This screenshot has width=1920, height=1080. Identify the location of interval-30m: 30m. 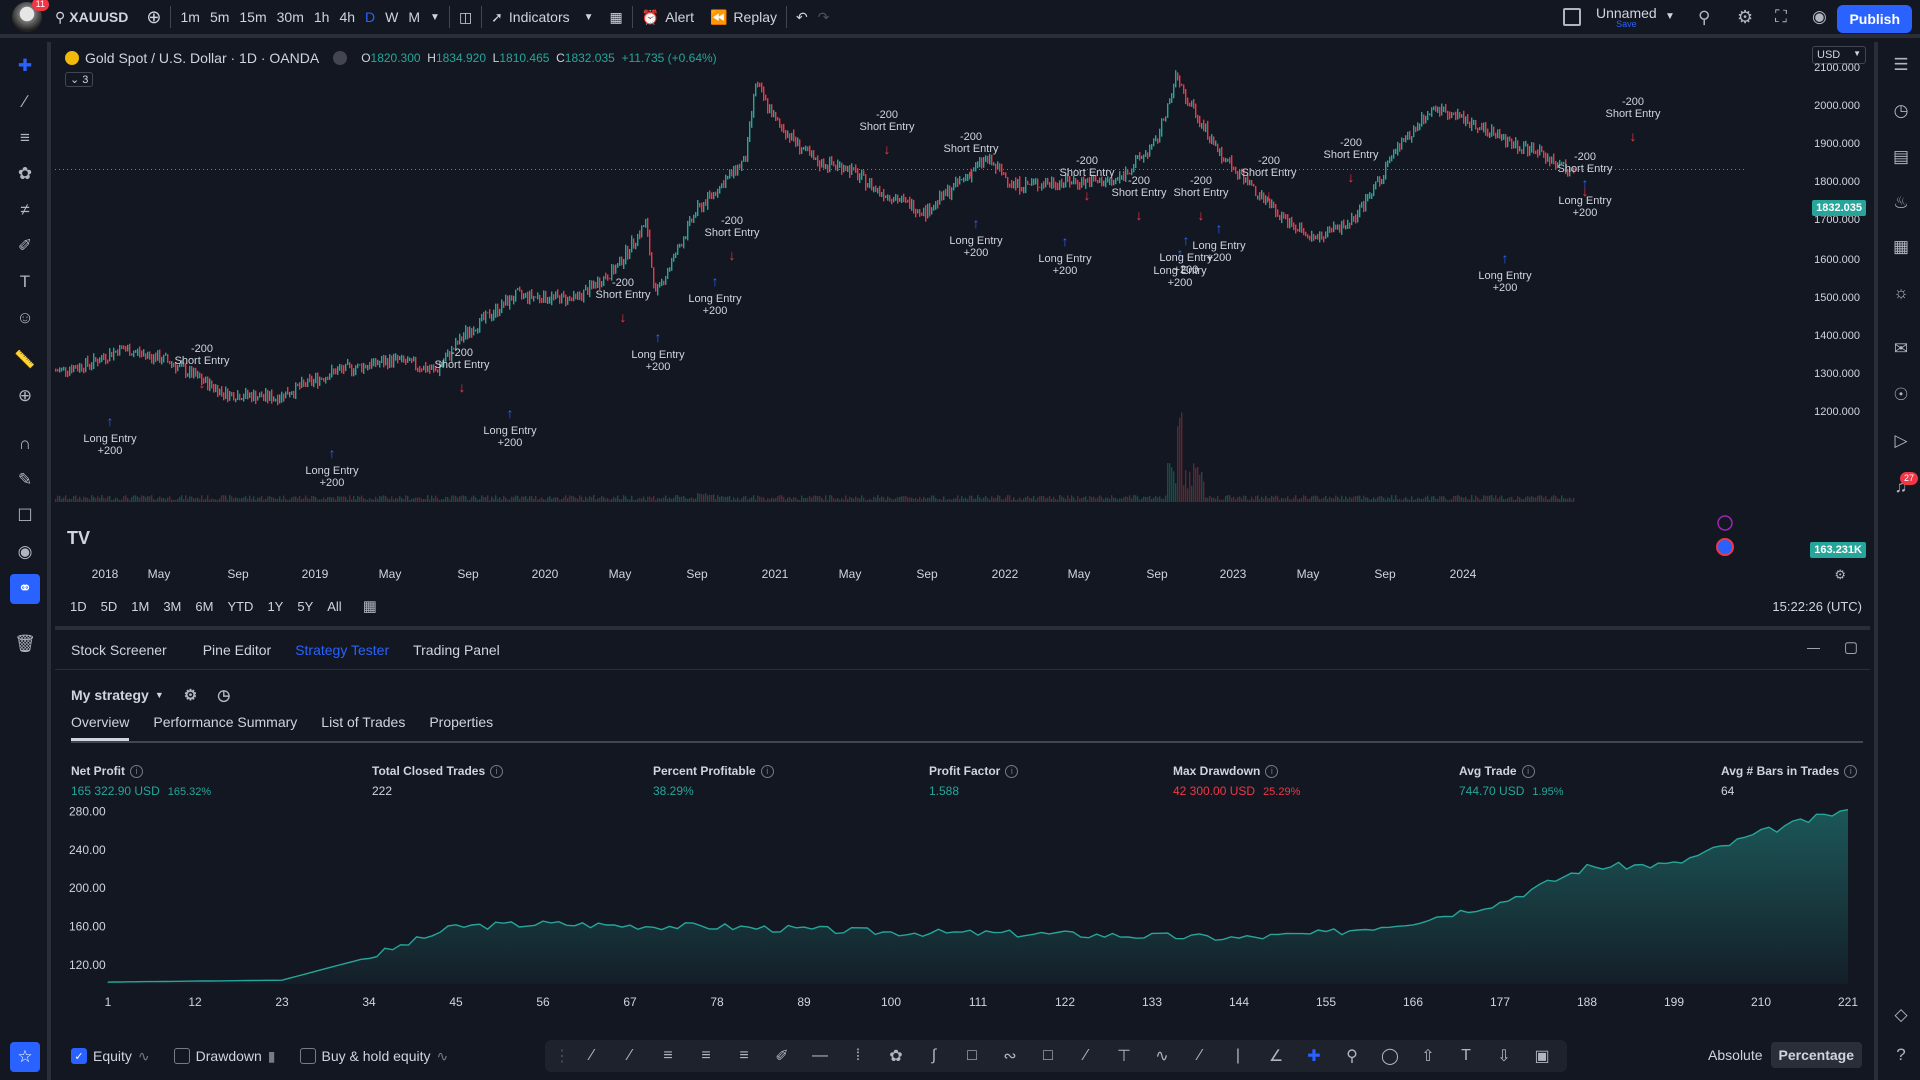
(290, 17).